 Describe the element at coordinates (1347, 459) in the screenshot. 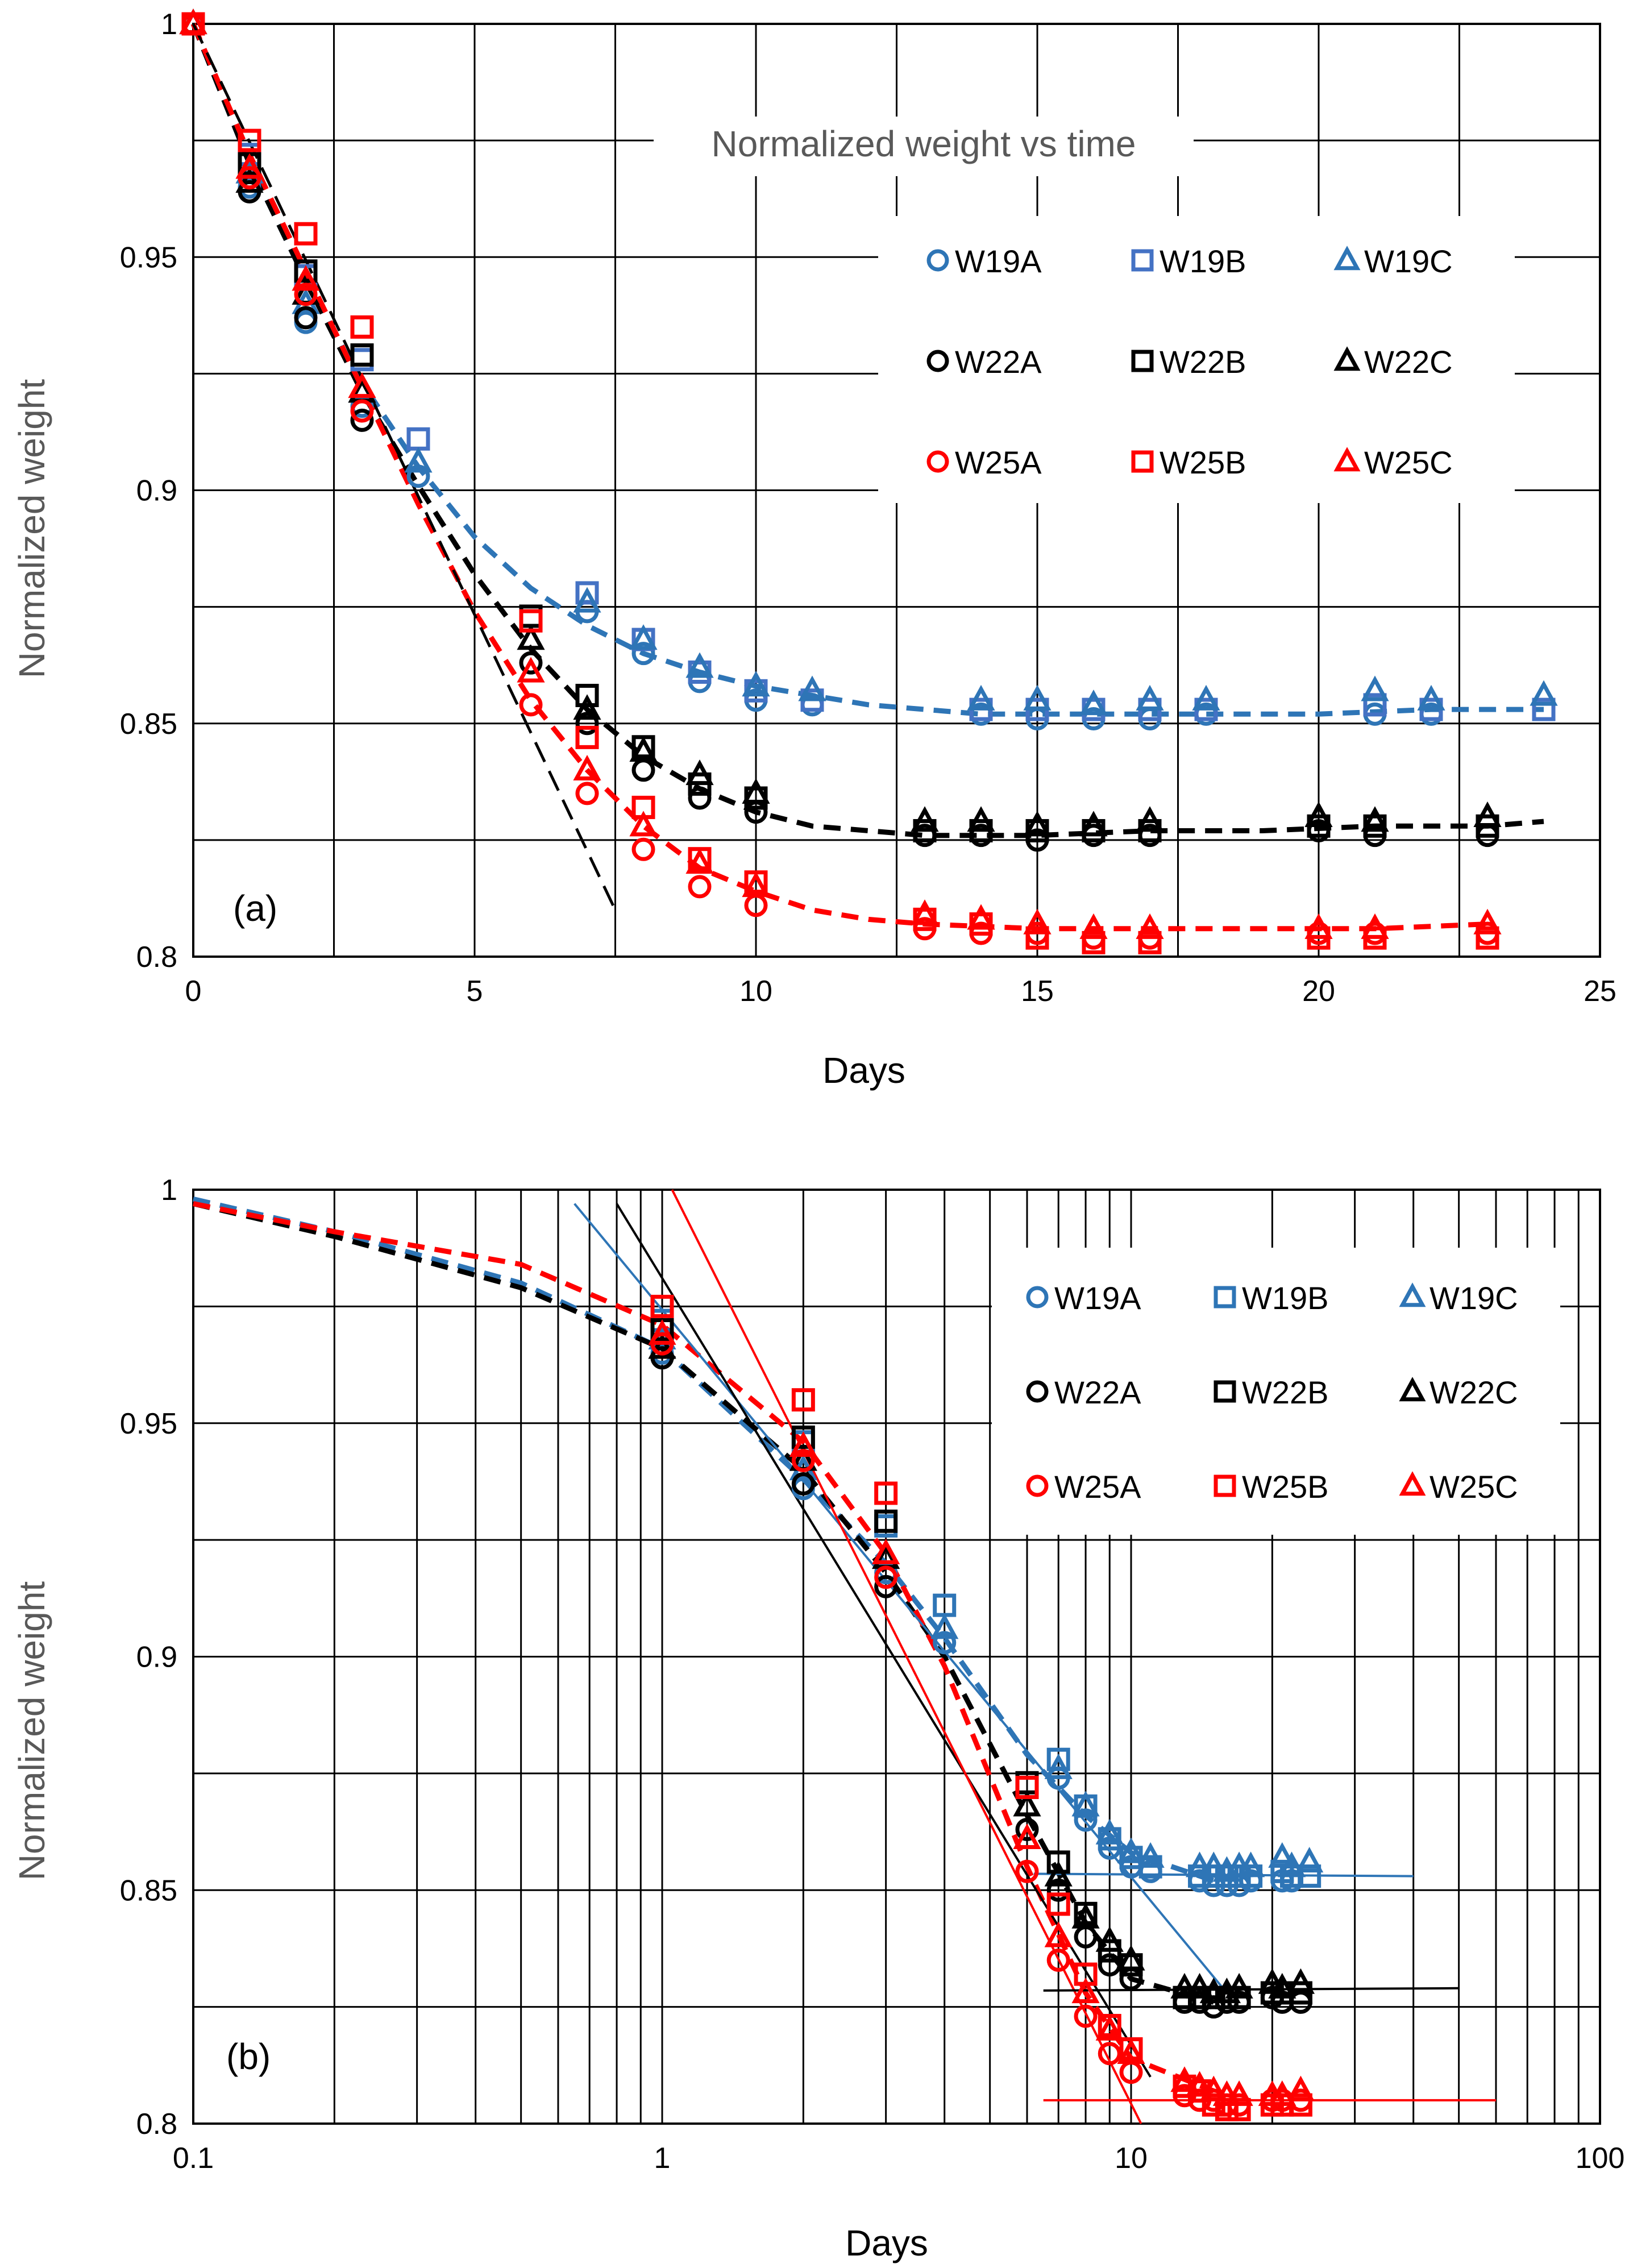

I see `legend-marker-w25c` at that location.